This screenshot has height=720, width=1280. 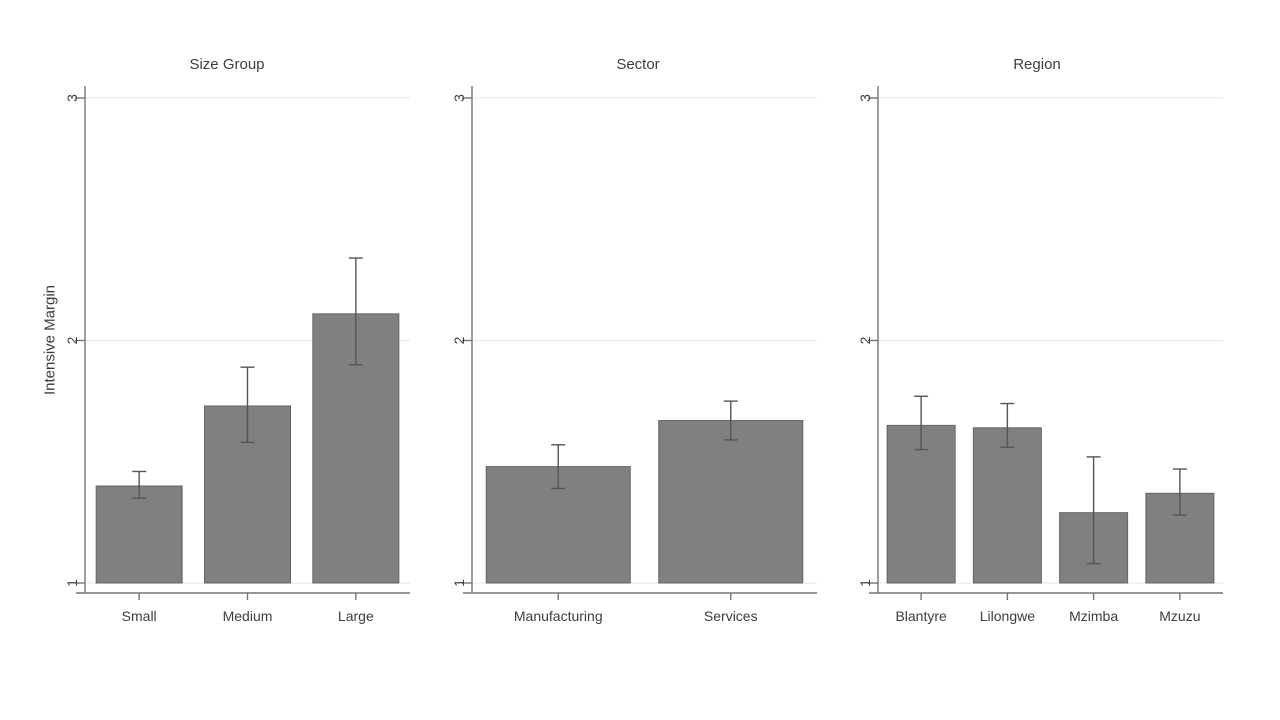 What do you see at coordinates (139, 616) in the screenshot?
I see `x-category-label-small: Small` at bounding box center [139, 616].